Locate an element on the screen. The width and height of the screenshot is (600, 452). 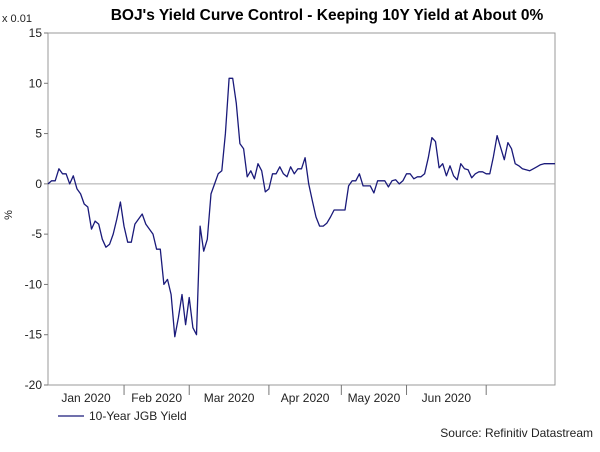
source-note: Source: Refinitiv Datastream is located at coordinates (516, 433).